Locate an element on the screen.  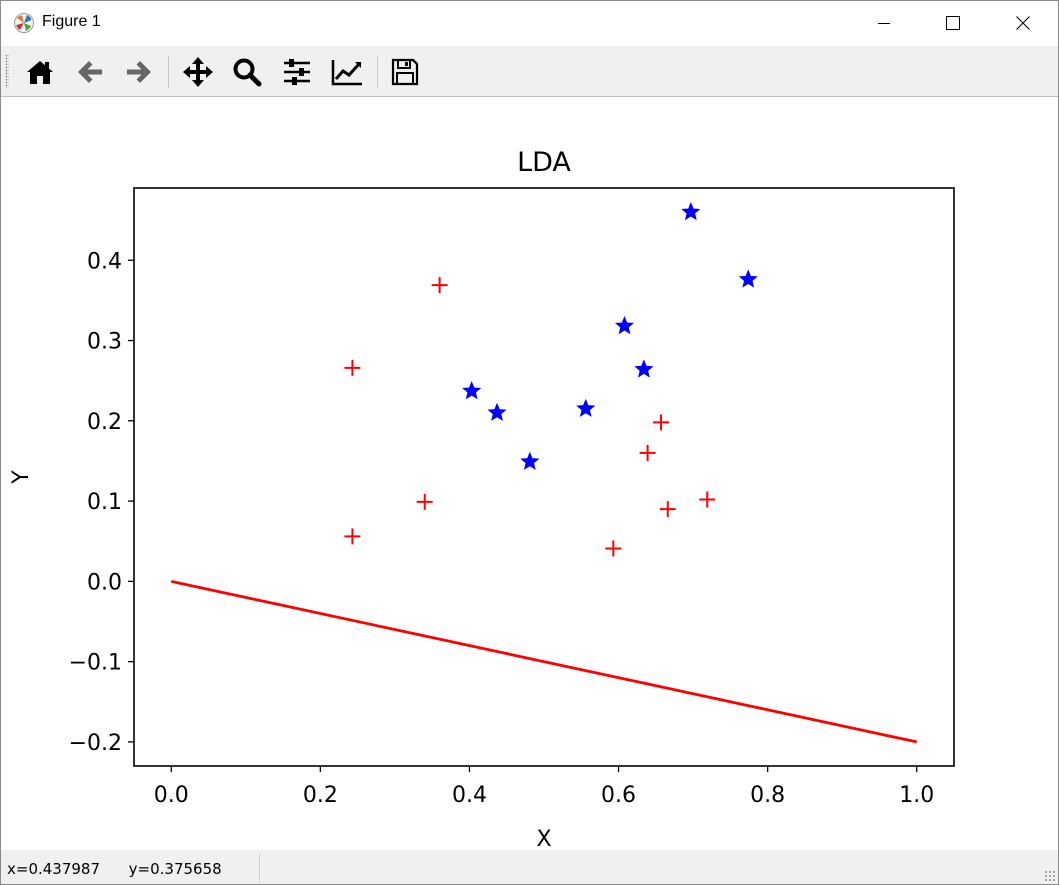
move-icon is located at coordinates (198, 72).